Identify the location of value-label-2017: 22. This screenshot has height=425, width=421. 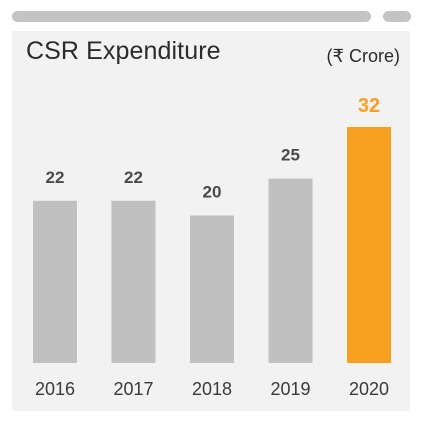
(133, 177).